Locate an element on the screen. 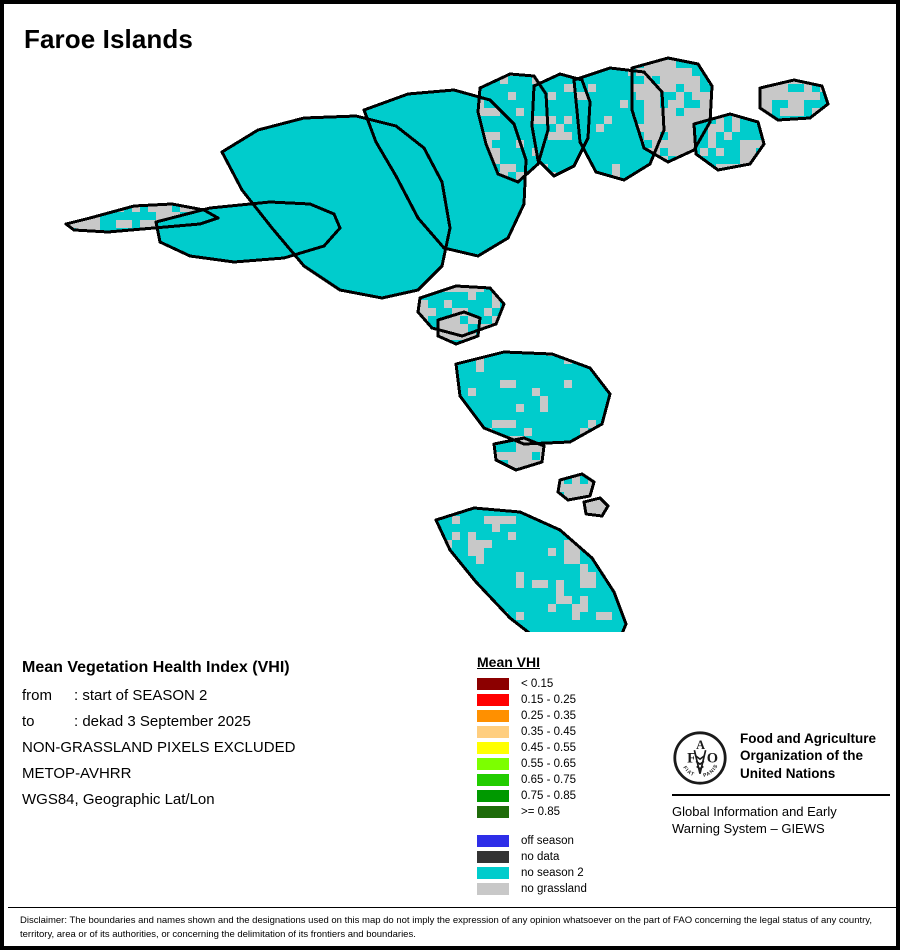  legend-row: 0.35 - 0.45 is located at coordinates (564, 732).